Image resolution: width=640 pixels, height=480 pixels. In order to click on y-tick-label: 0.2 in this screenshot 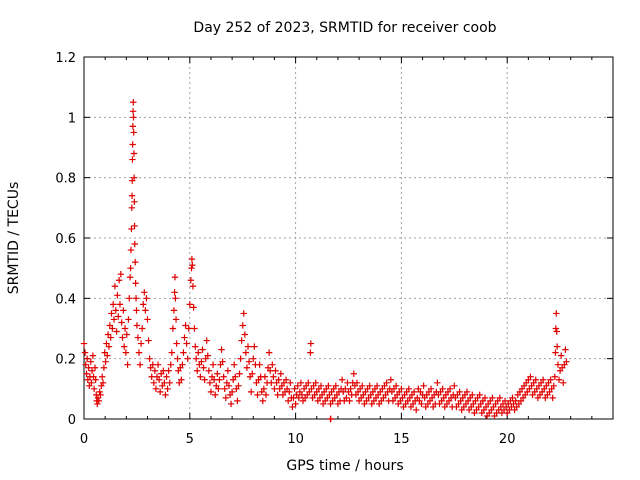, I will do `click(65, 360)`.